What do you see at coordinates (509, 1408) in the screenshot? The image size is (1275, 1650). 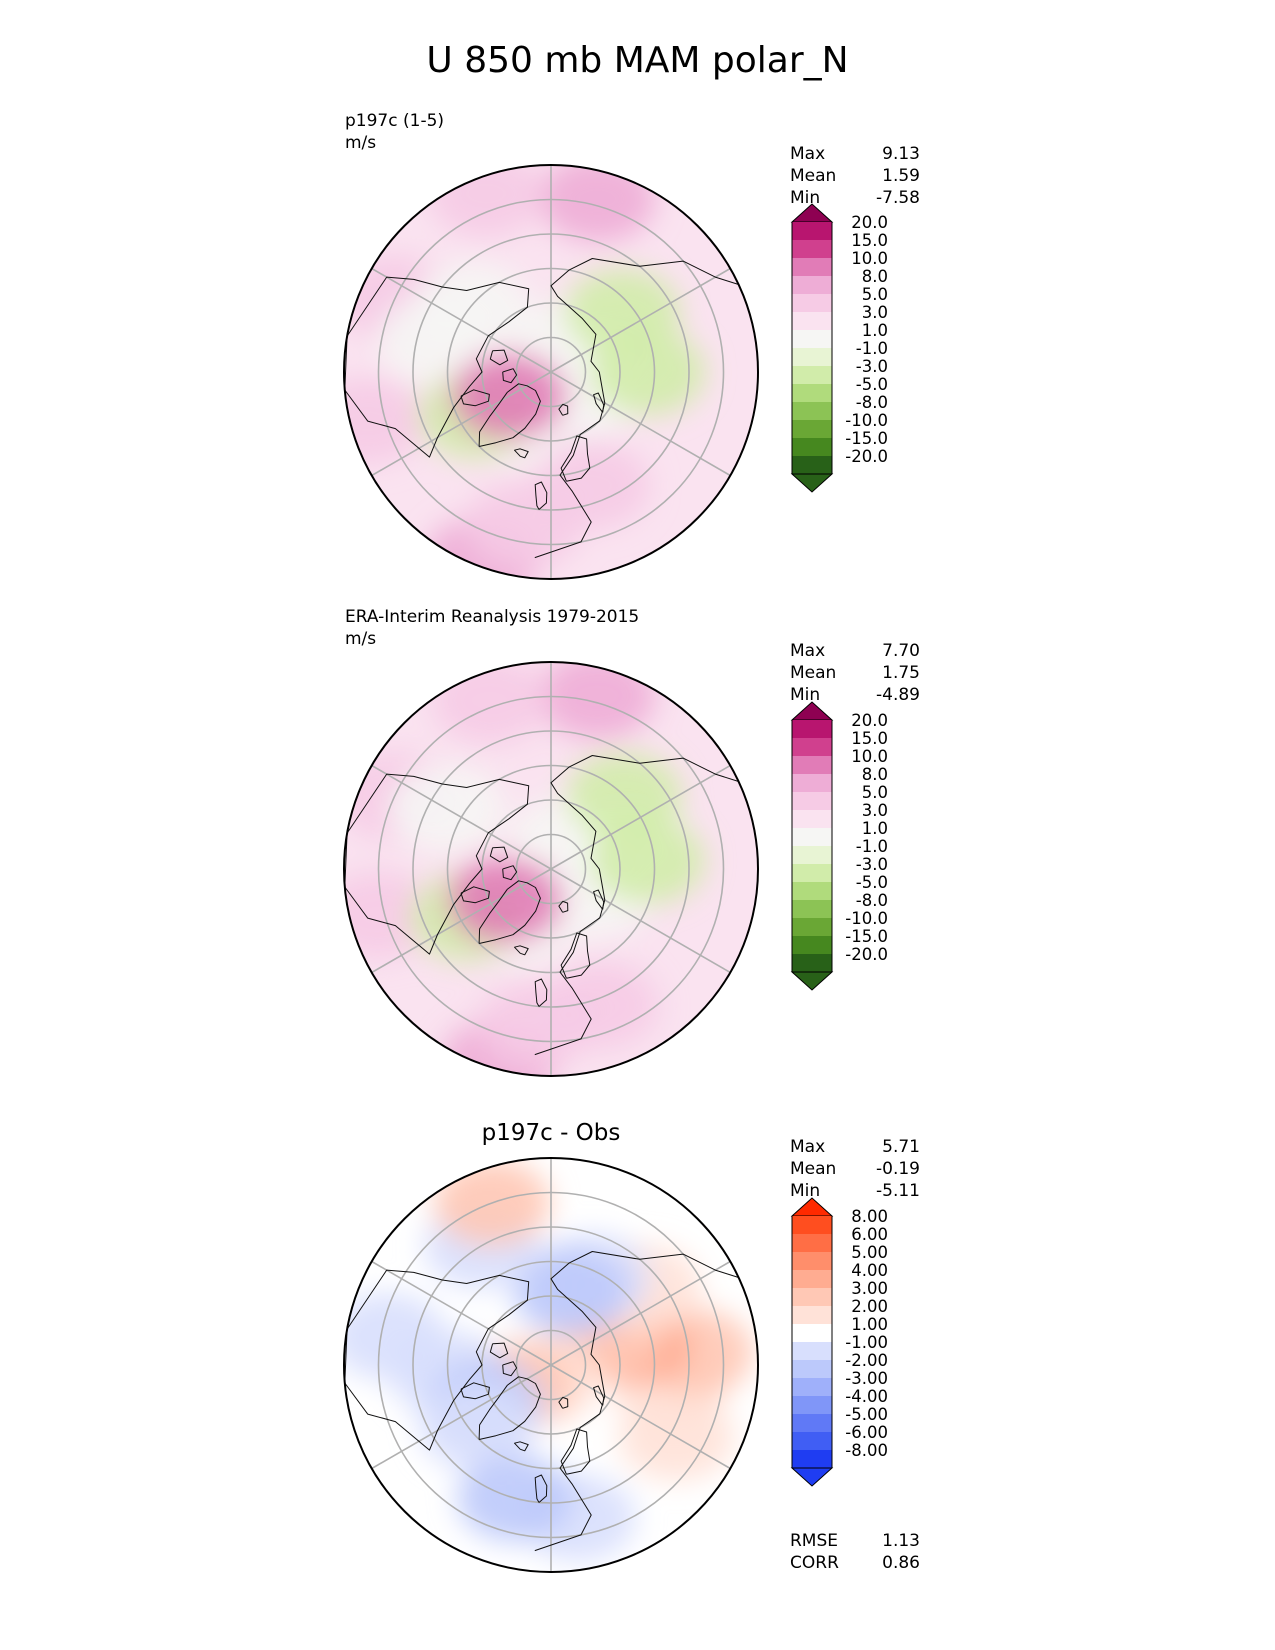 I see `coastline-greenland` at bounding box center [509, 1408].